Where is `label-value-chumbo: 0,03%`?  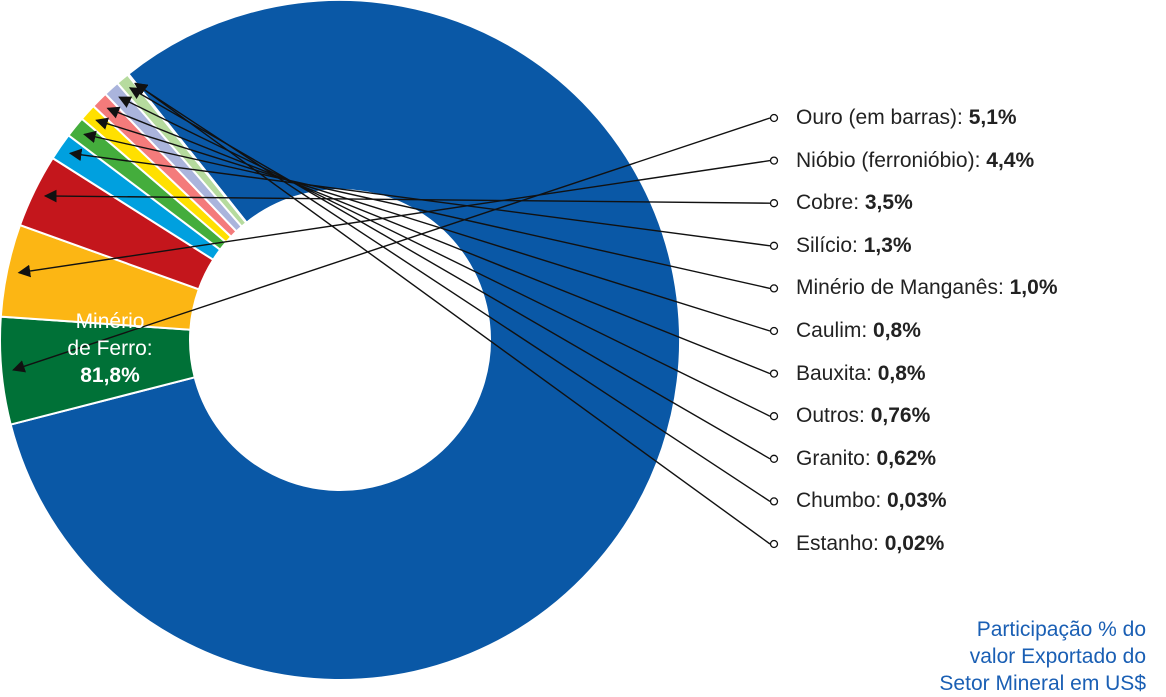
label-value-chumbo: 0,03% is located at coordinates (917, 501).